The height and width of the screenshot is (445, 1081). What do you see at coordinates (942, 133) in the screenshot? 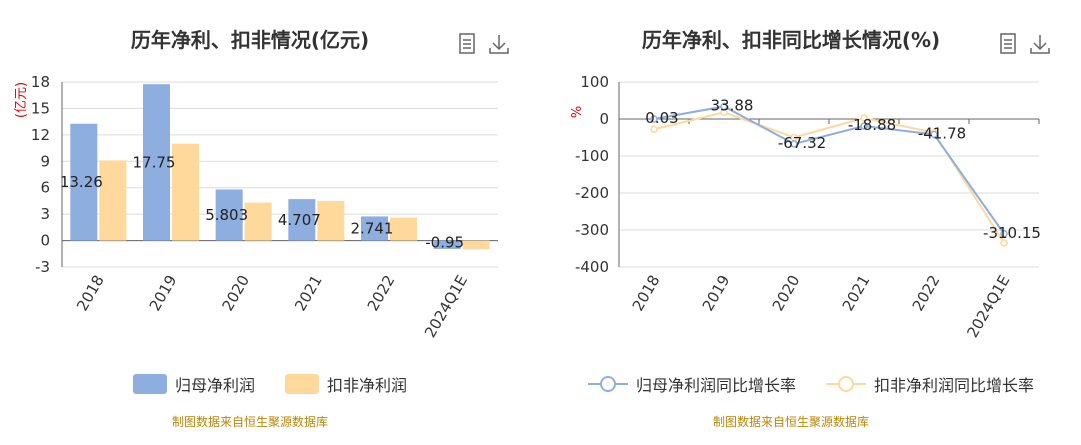
I see `data-label: -41.78` at bounding box center [942, 133].